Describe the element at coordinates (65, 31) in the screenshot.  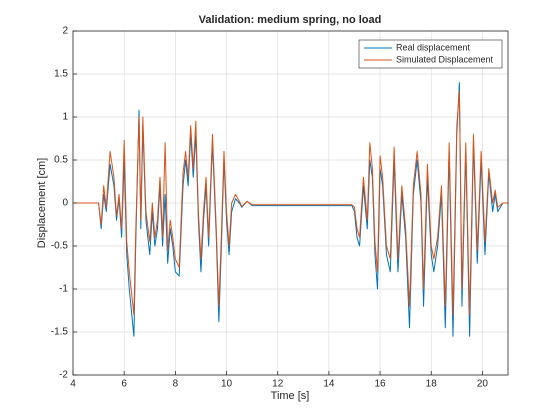
I see `y-tick-label: 2` at that location.